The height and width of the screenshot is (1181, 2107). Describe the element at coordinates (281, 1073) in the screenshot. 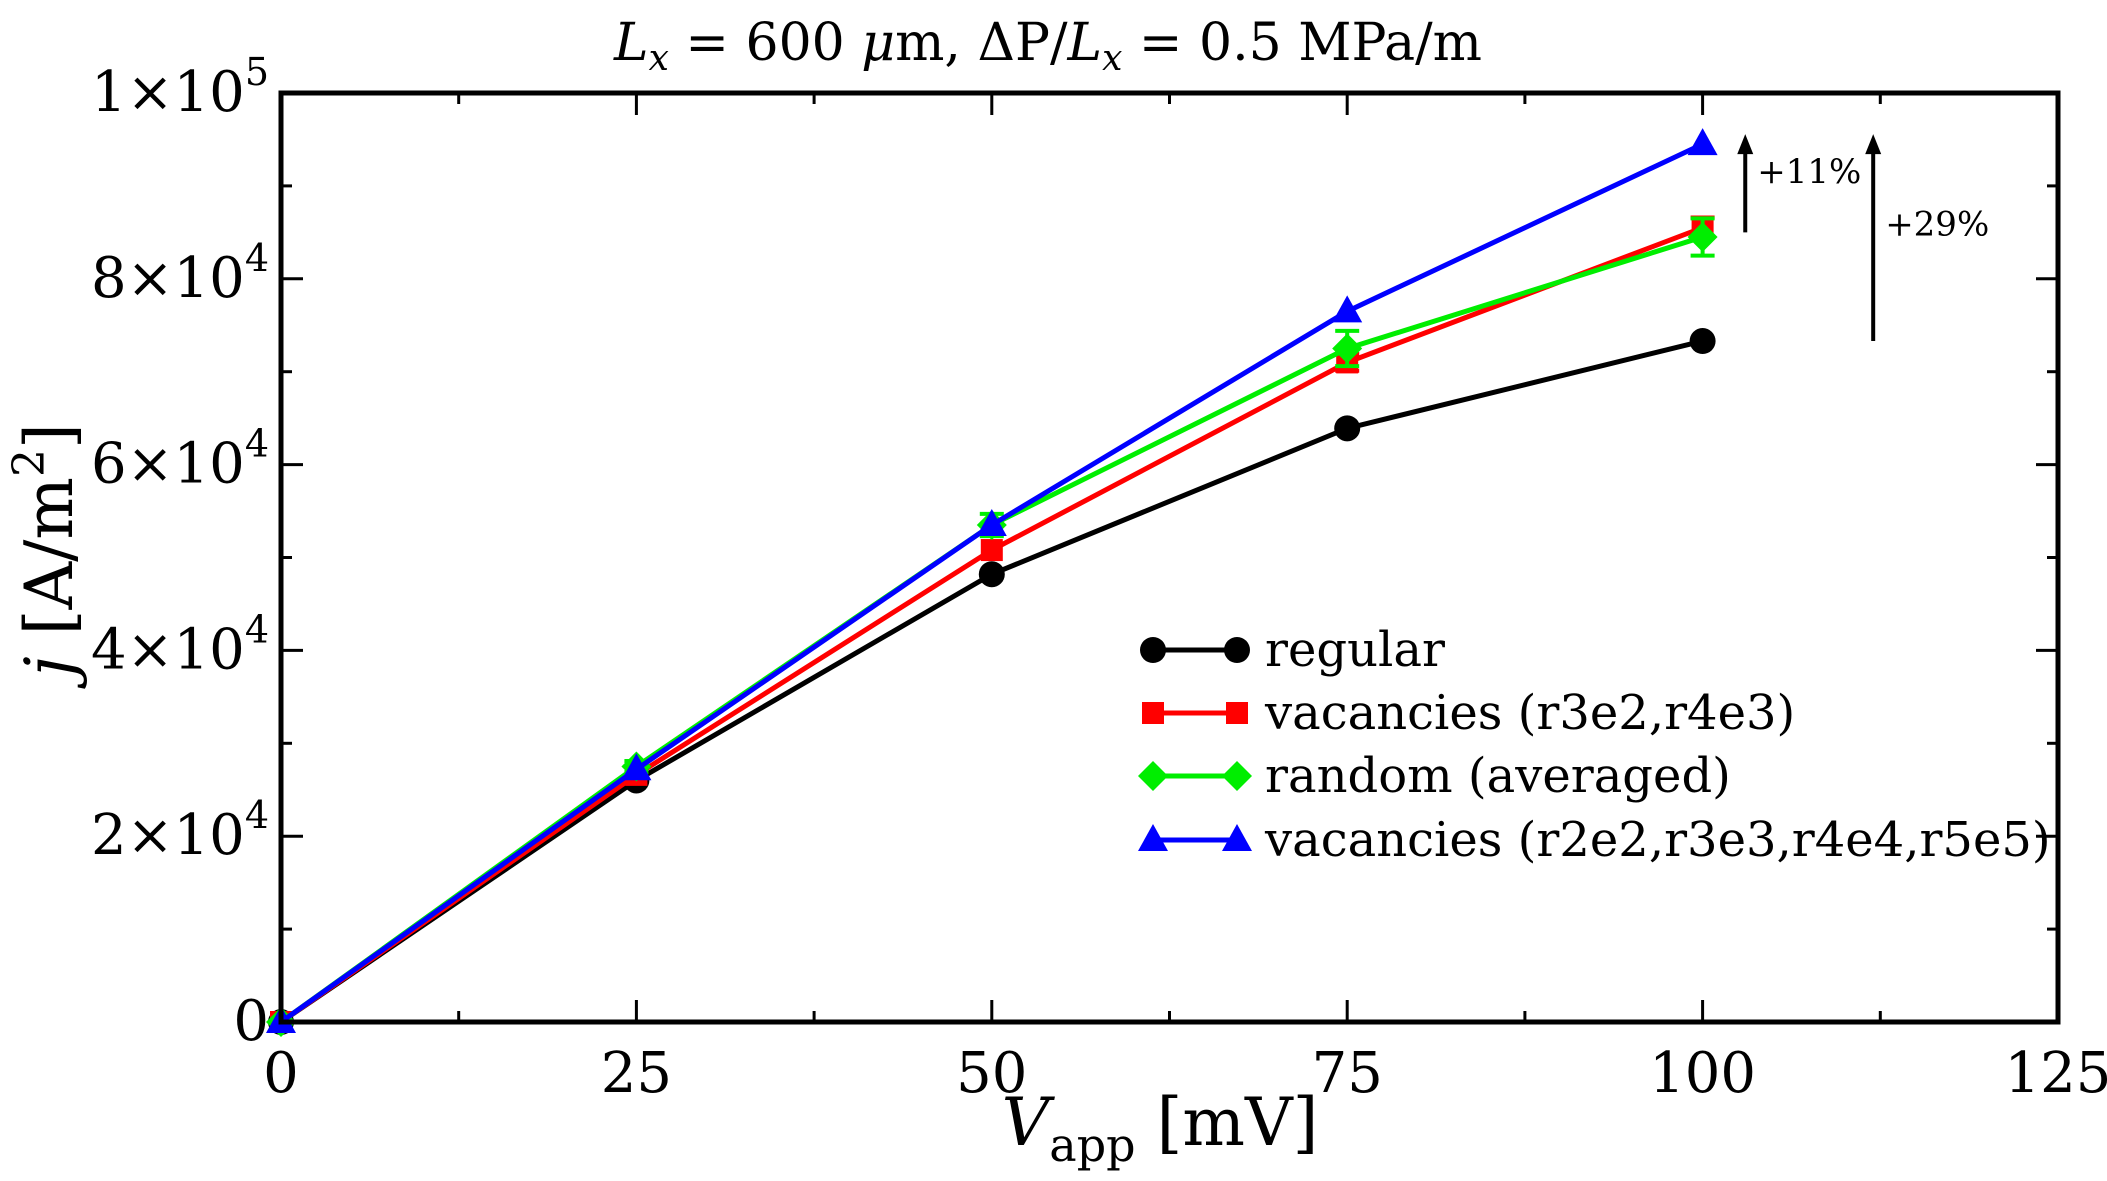

I see `x-tick-label: 0` at that location.